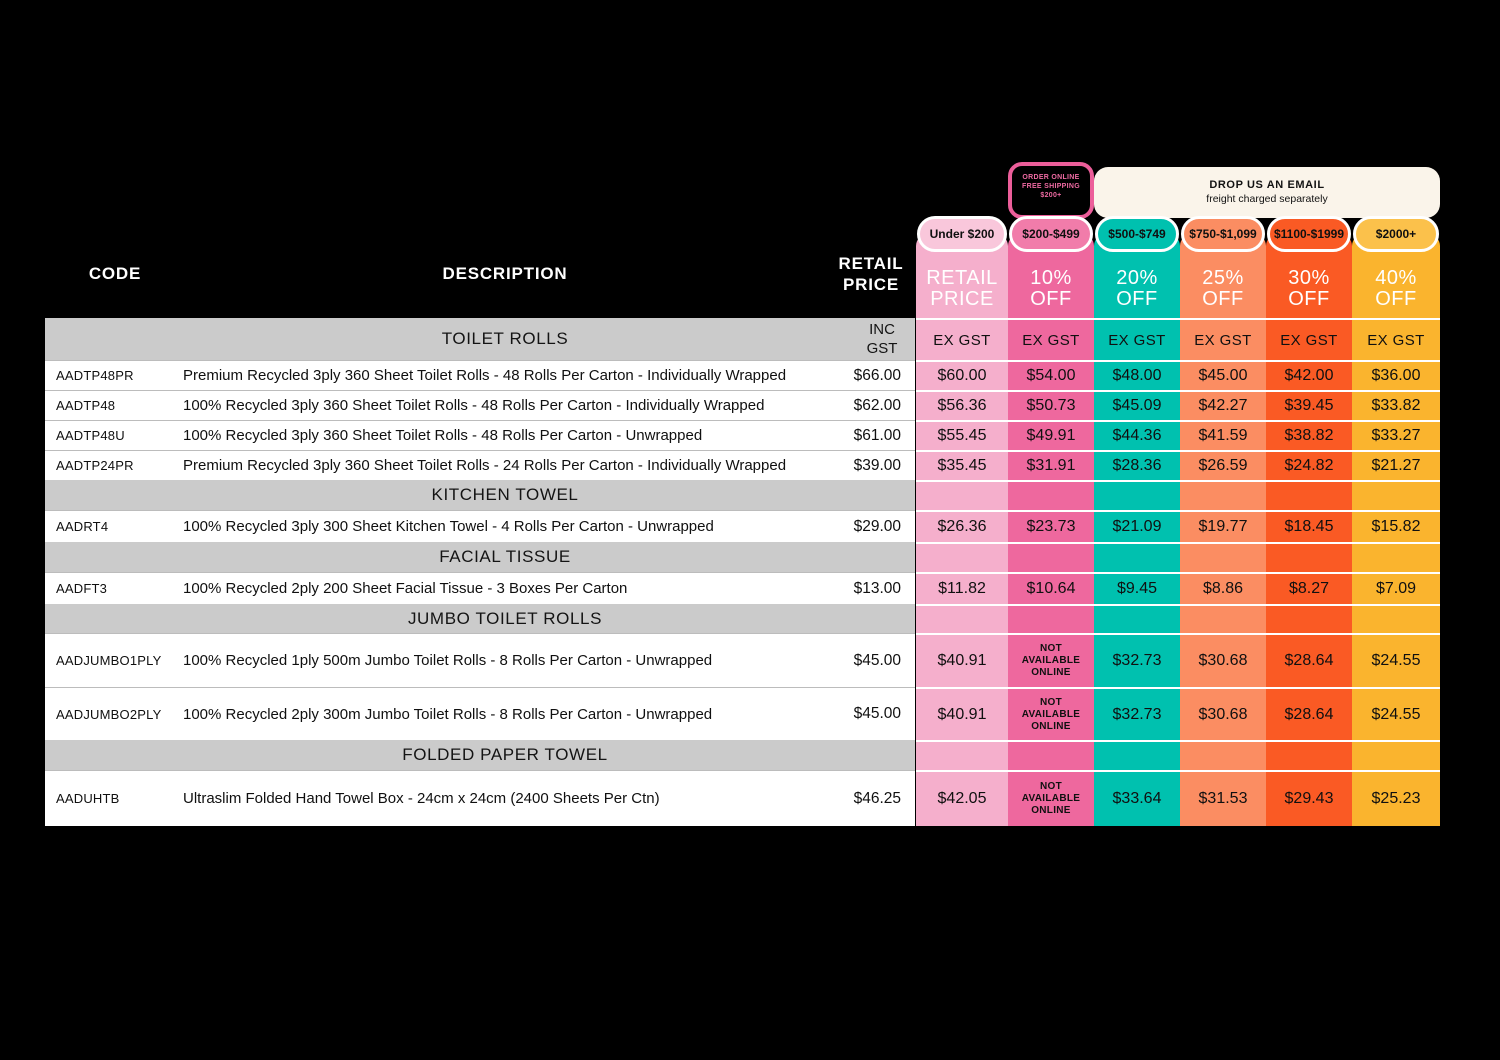 The height and width of the screenshot is (1060, 1500). I want to click on tier-price-value: $55.45, so click(962, 435).